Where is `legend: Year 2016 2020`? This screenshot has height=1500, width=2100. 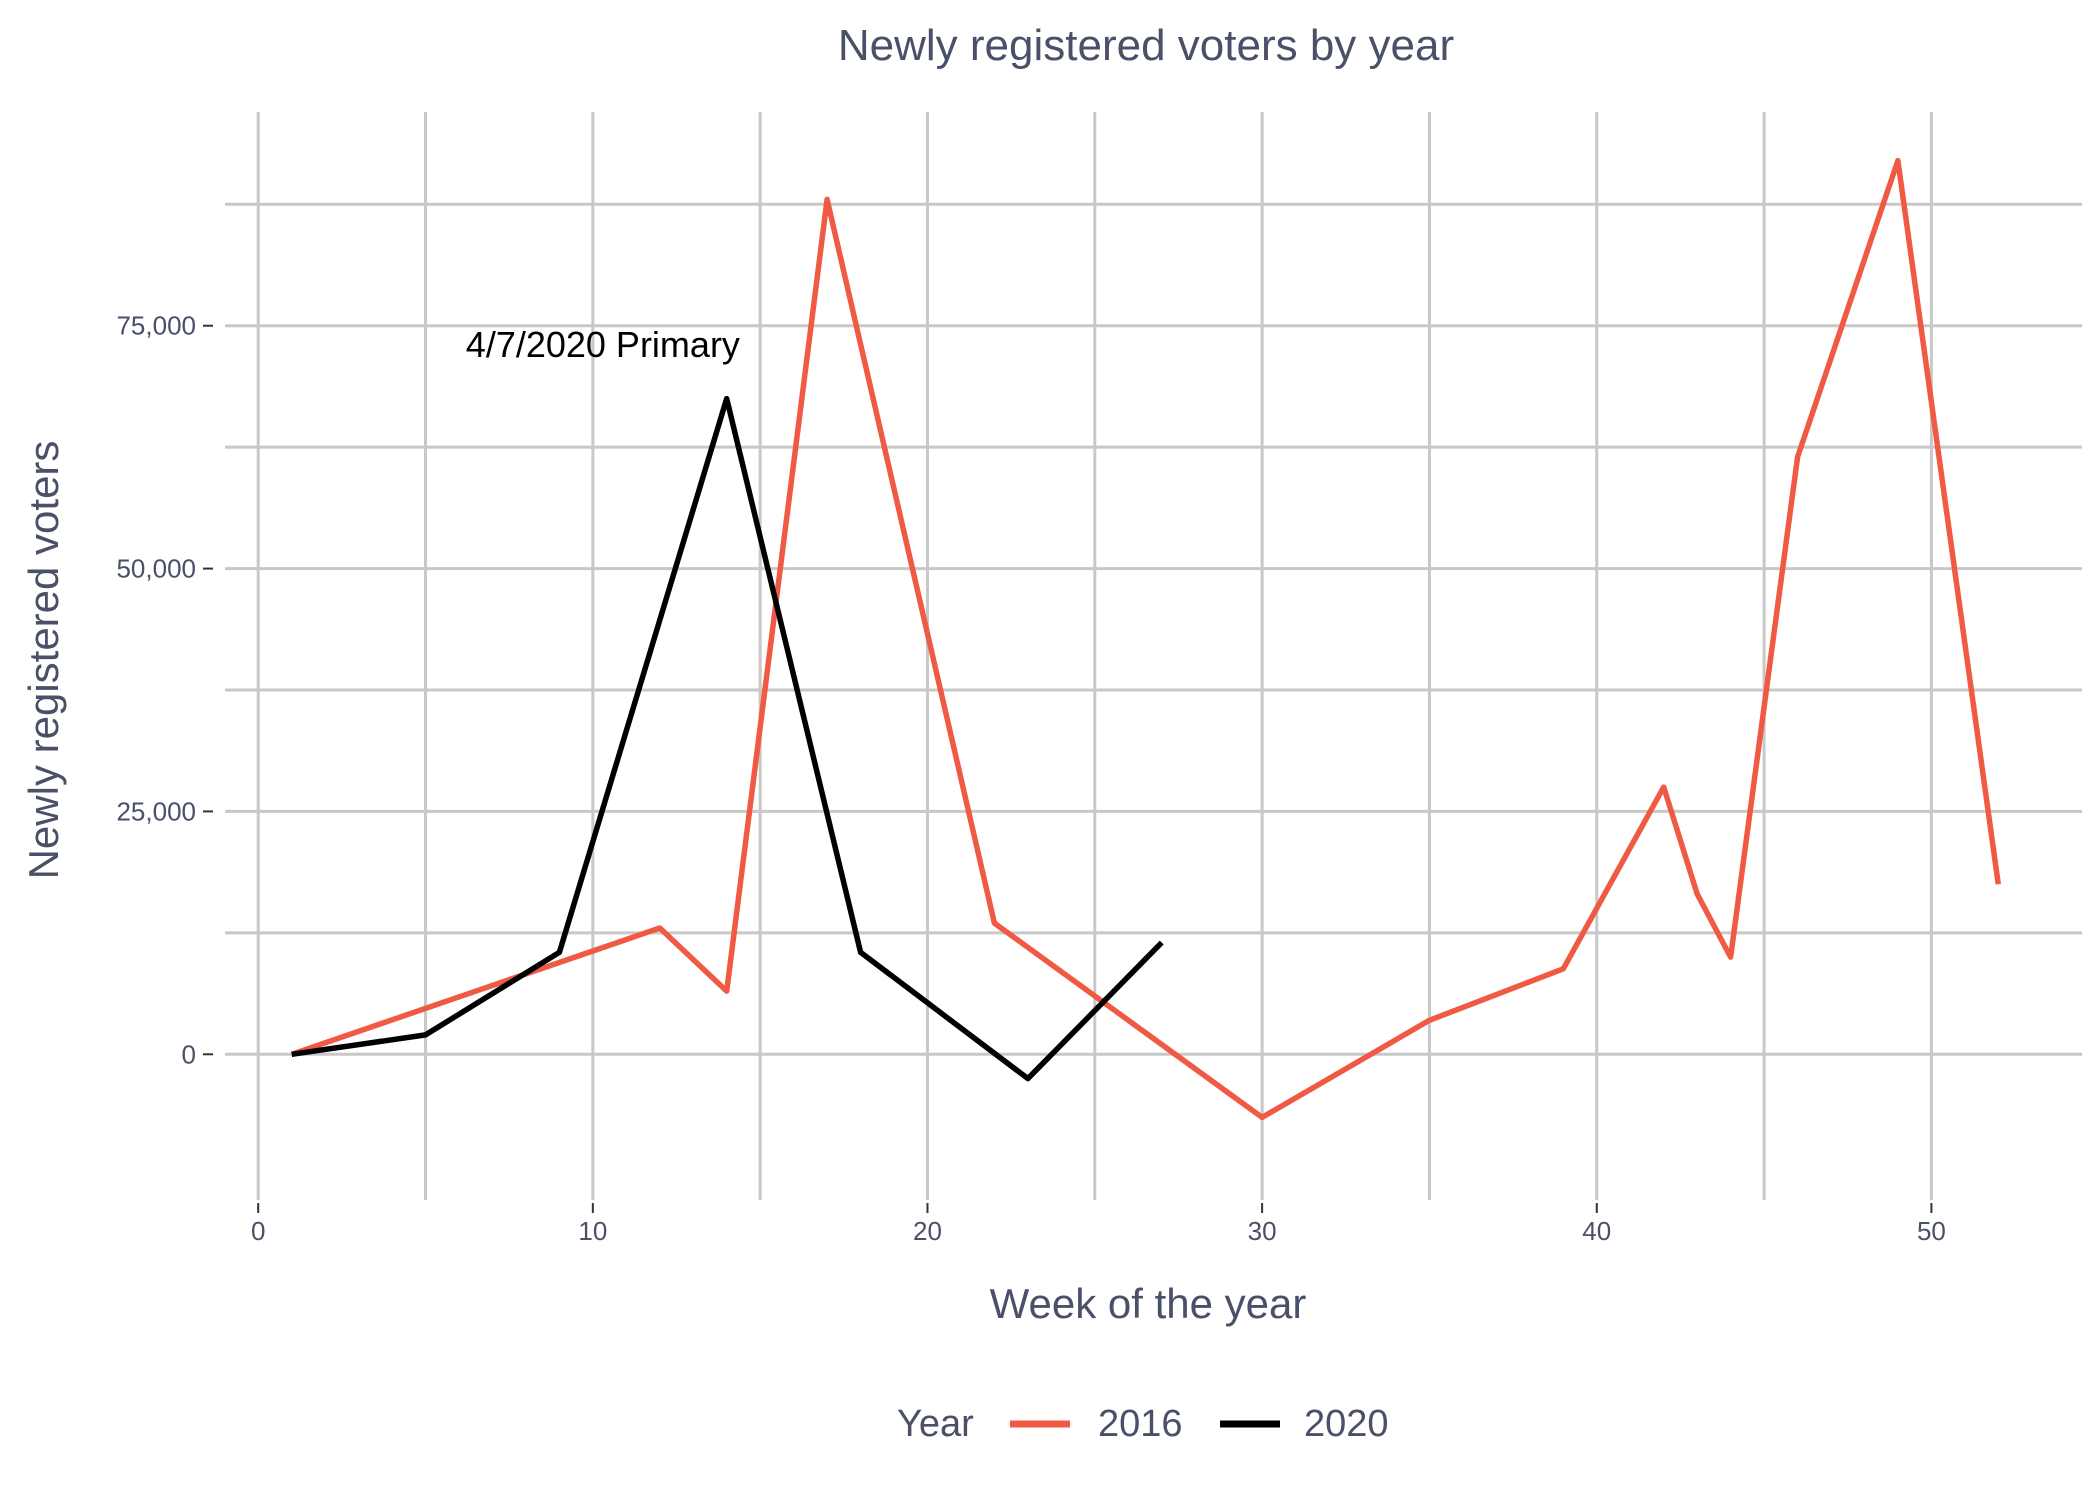
legend: Year 2016 2020 is located at coordinates (1143, 1424).